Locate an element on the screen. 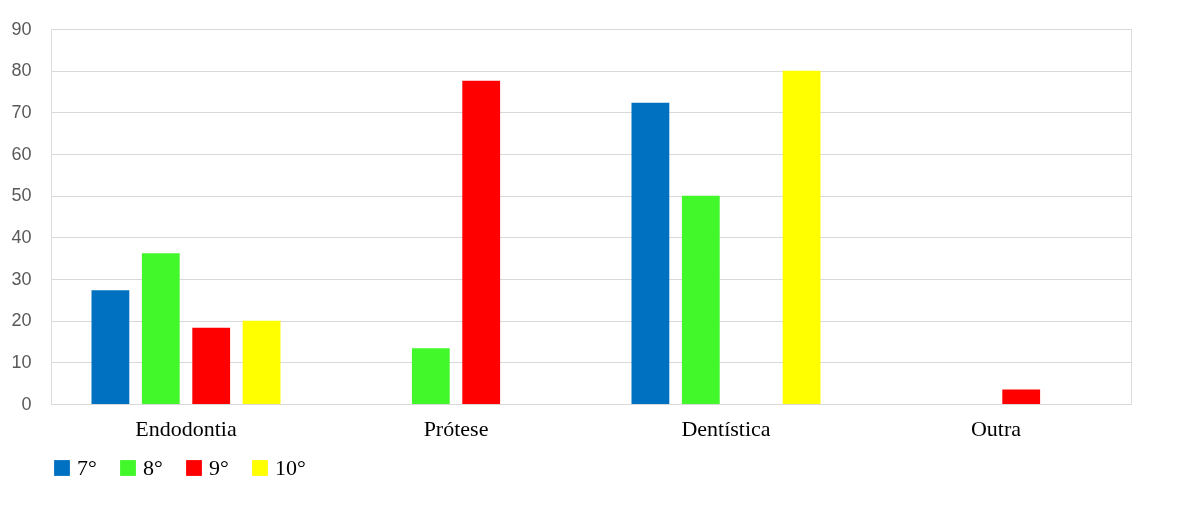  y-tick-label: 90 is located at coordinates (21, 28).